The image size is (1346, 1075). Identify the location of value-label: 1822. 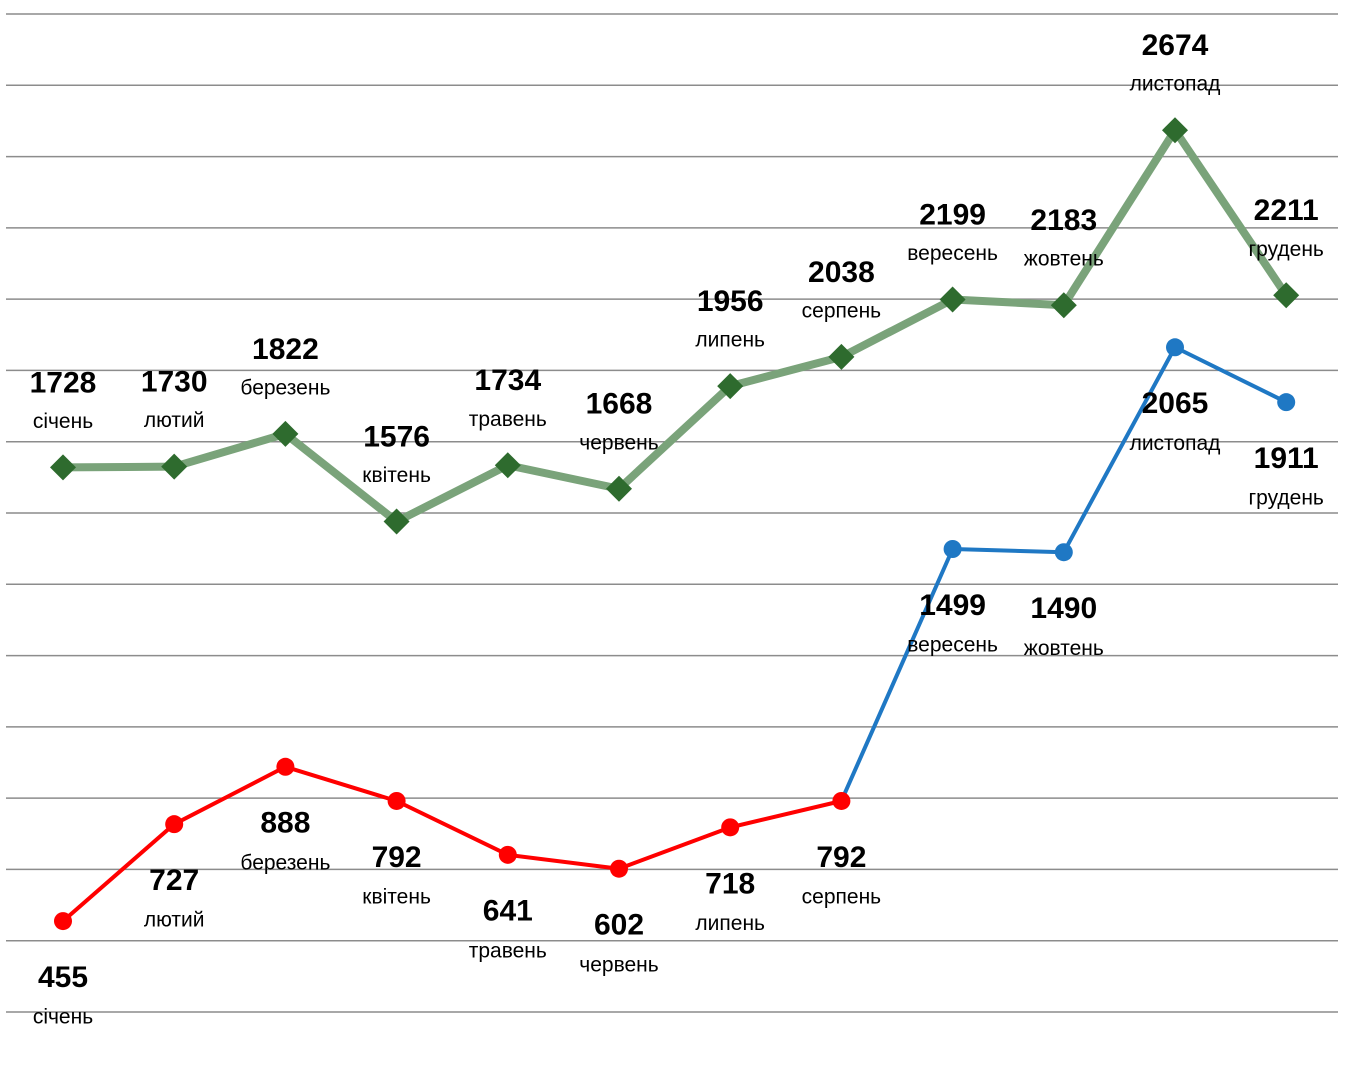
(285, 349).